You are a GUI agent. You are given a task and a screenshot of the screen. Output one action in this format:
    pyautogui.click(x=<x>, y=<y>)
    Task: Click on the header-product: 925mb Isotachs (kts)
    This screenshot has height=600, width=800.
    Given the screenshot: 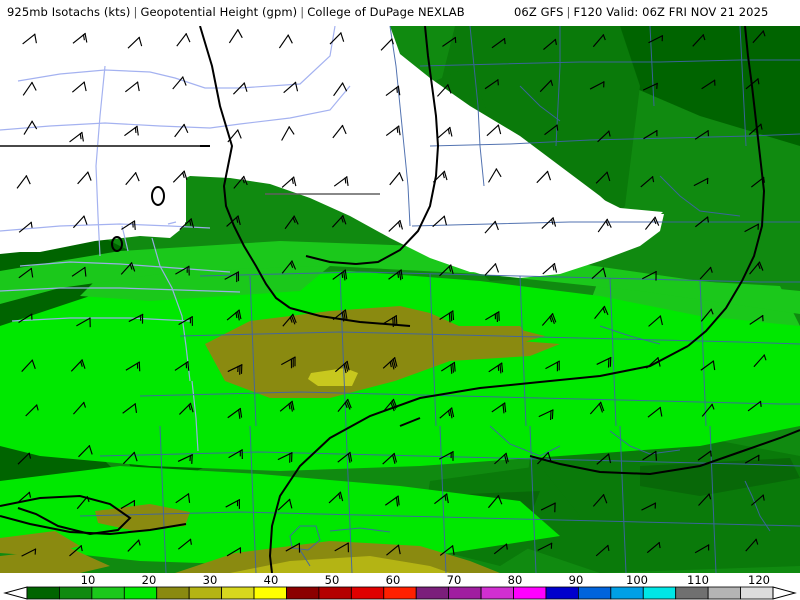 What is the action you would take?
    pyautogui.click(x=69, y=12)
    